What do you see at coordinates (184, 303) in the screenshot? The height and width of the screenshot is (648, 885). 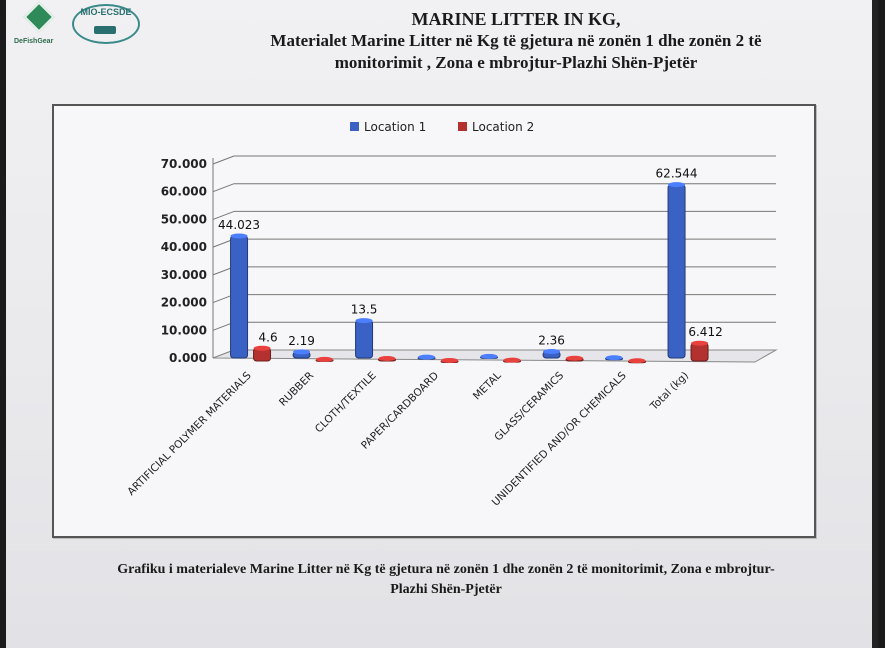 I see `y-tick-label: 20.000` at bounding box center [184, 303].